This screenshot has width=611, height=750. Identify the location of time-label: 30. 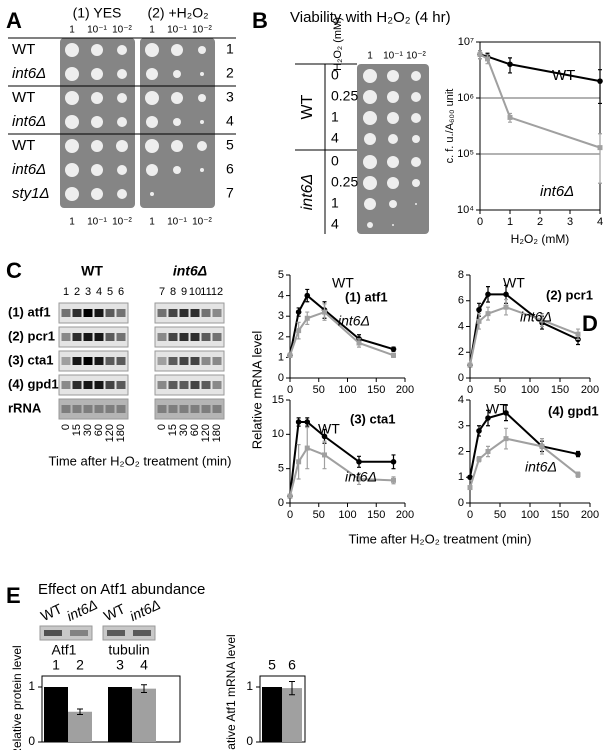
(184, 430).